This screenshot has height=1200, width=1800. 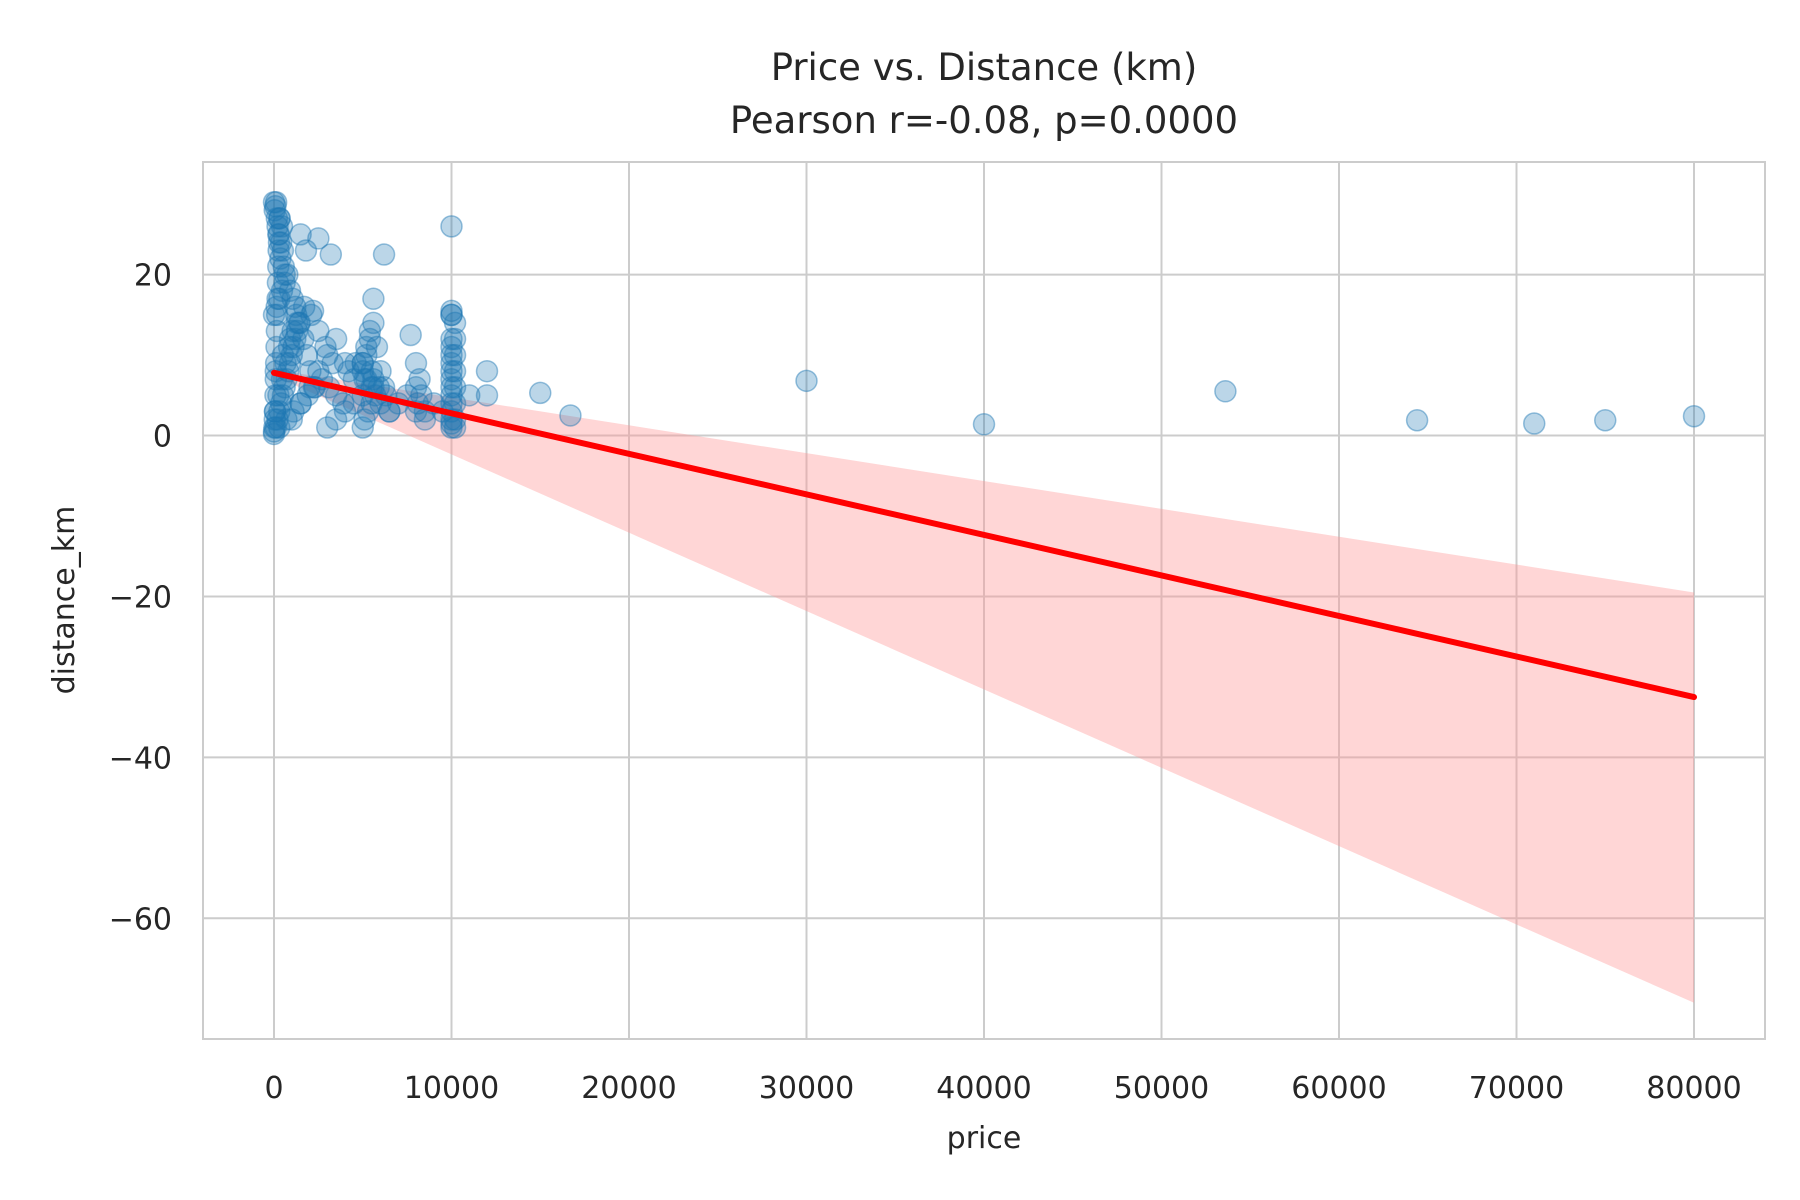 What do you see at coordinates (140, 919) in the screenshot?
I see `y-tick-label: −60` at bounding box center [140, 919].